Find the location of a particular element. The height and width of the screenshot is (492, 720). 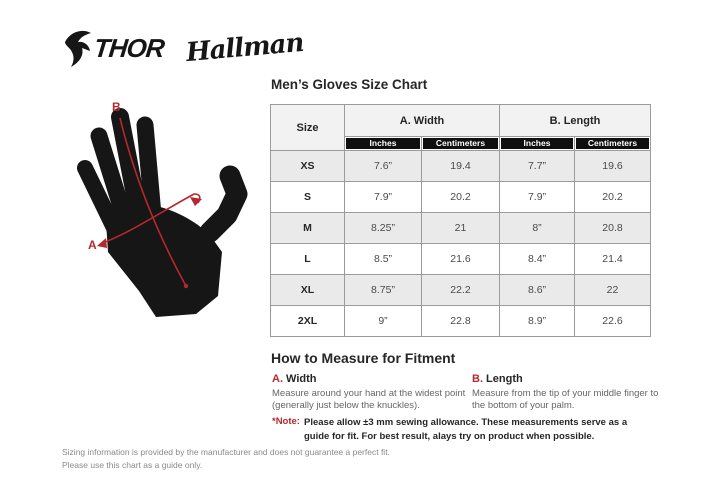

table-row-xs: XS 7.6” 19.4 7.7” 19.6 is located at coordinates (460, 166).